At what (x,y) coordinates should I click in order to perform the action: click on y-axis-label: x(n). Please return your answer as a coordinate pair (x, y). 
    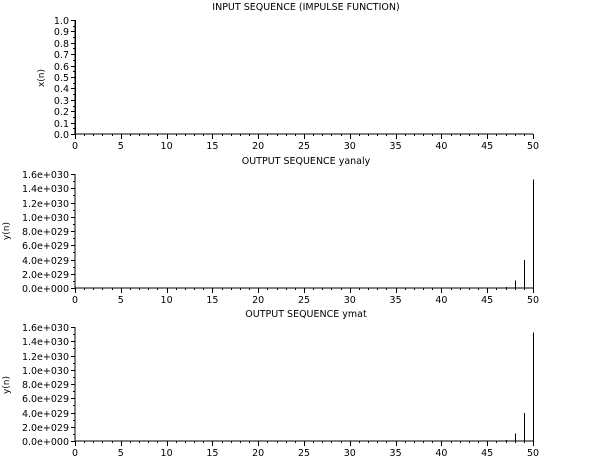
    Looking at the image, I should click on (42, 78).